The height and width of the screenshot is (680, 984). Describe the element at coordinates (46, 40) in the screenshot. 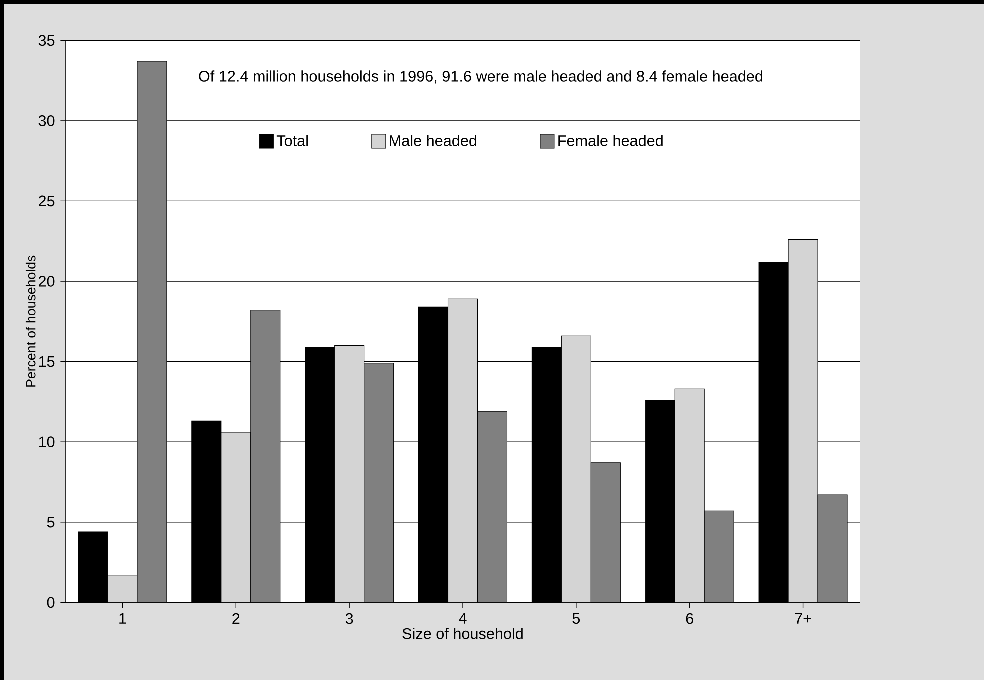

I see `y-tick-label: 35` at that location.